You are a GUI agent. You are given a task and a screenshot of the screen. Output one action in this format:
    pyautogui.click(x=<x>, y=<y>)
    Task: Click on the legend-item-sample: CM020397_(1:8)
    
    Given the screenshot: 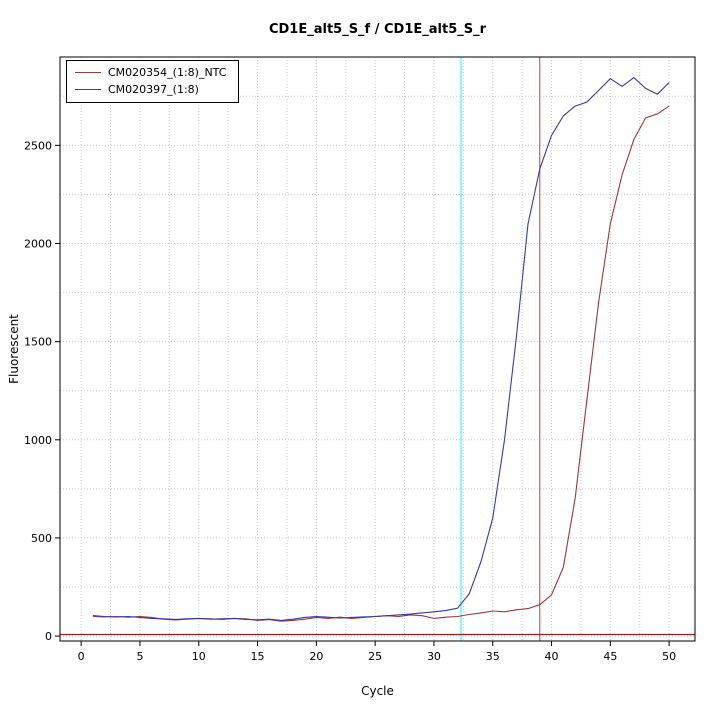 What is the action you would take?
    pyautogui.click(x=150, y=89)
    